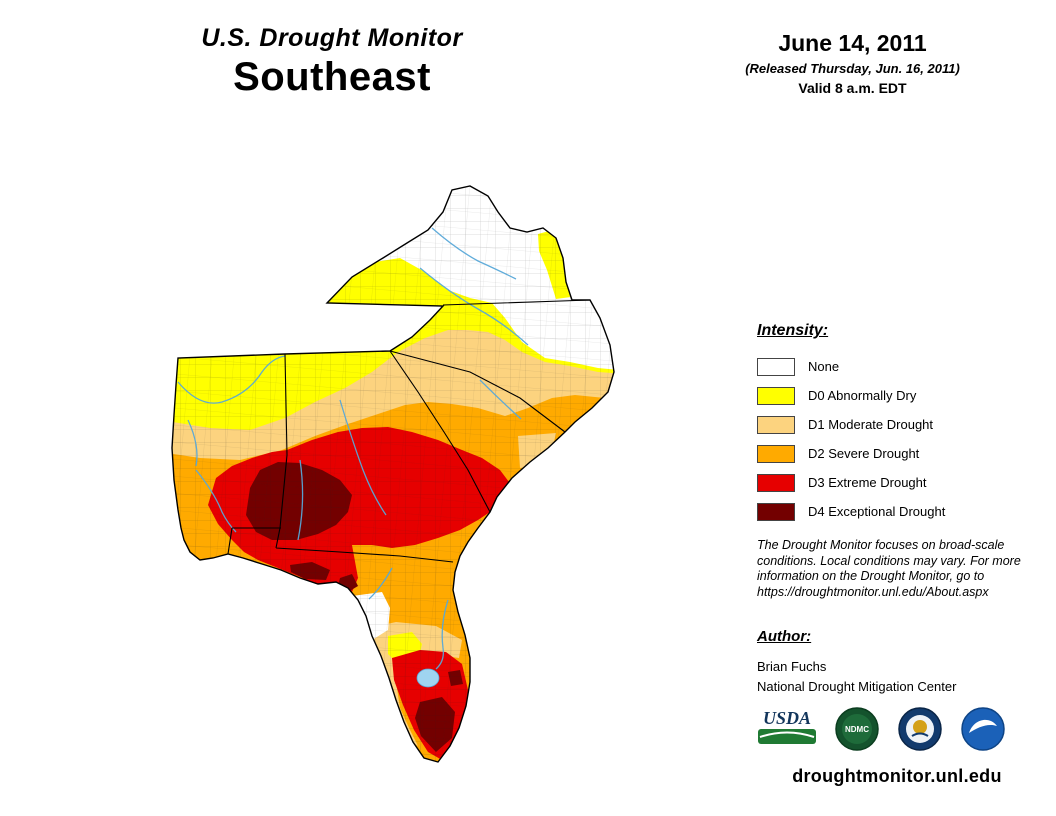 This screenshot has height=816, width=1056. I want to click on map-date: June 14, 2011, so click(852, 43).